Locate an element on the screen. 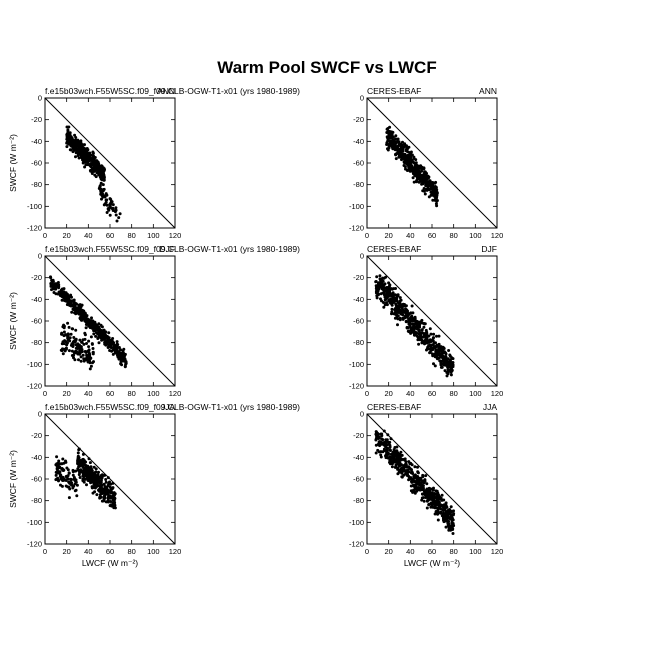  x-tick-label: 60 is located at coordinates (432, 393).